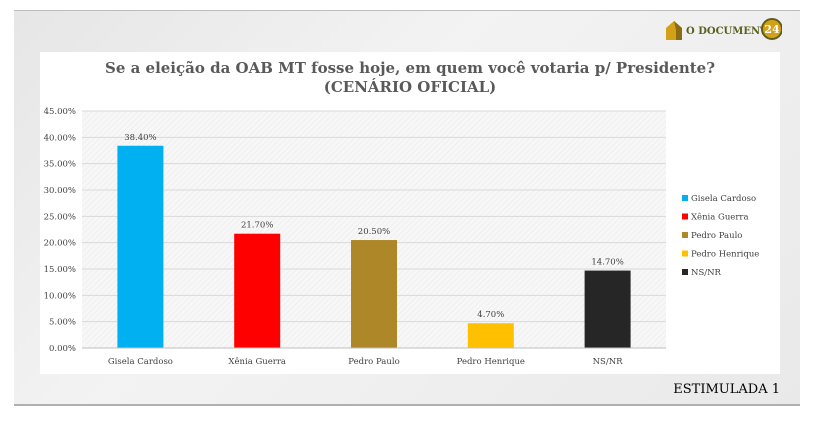 This screenshot has width=820, height=425. I want to click on data-label: 21.70%, so click(257, 226).